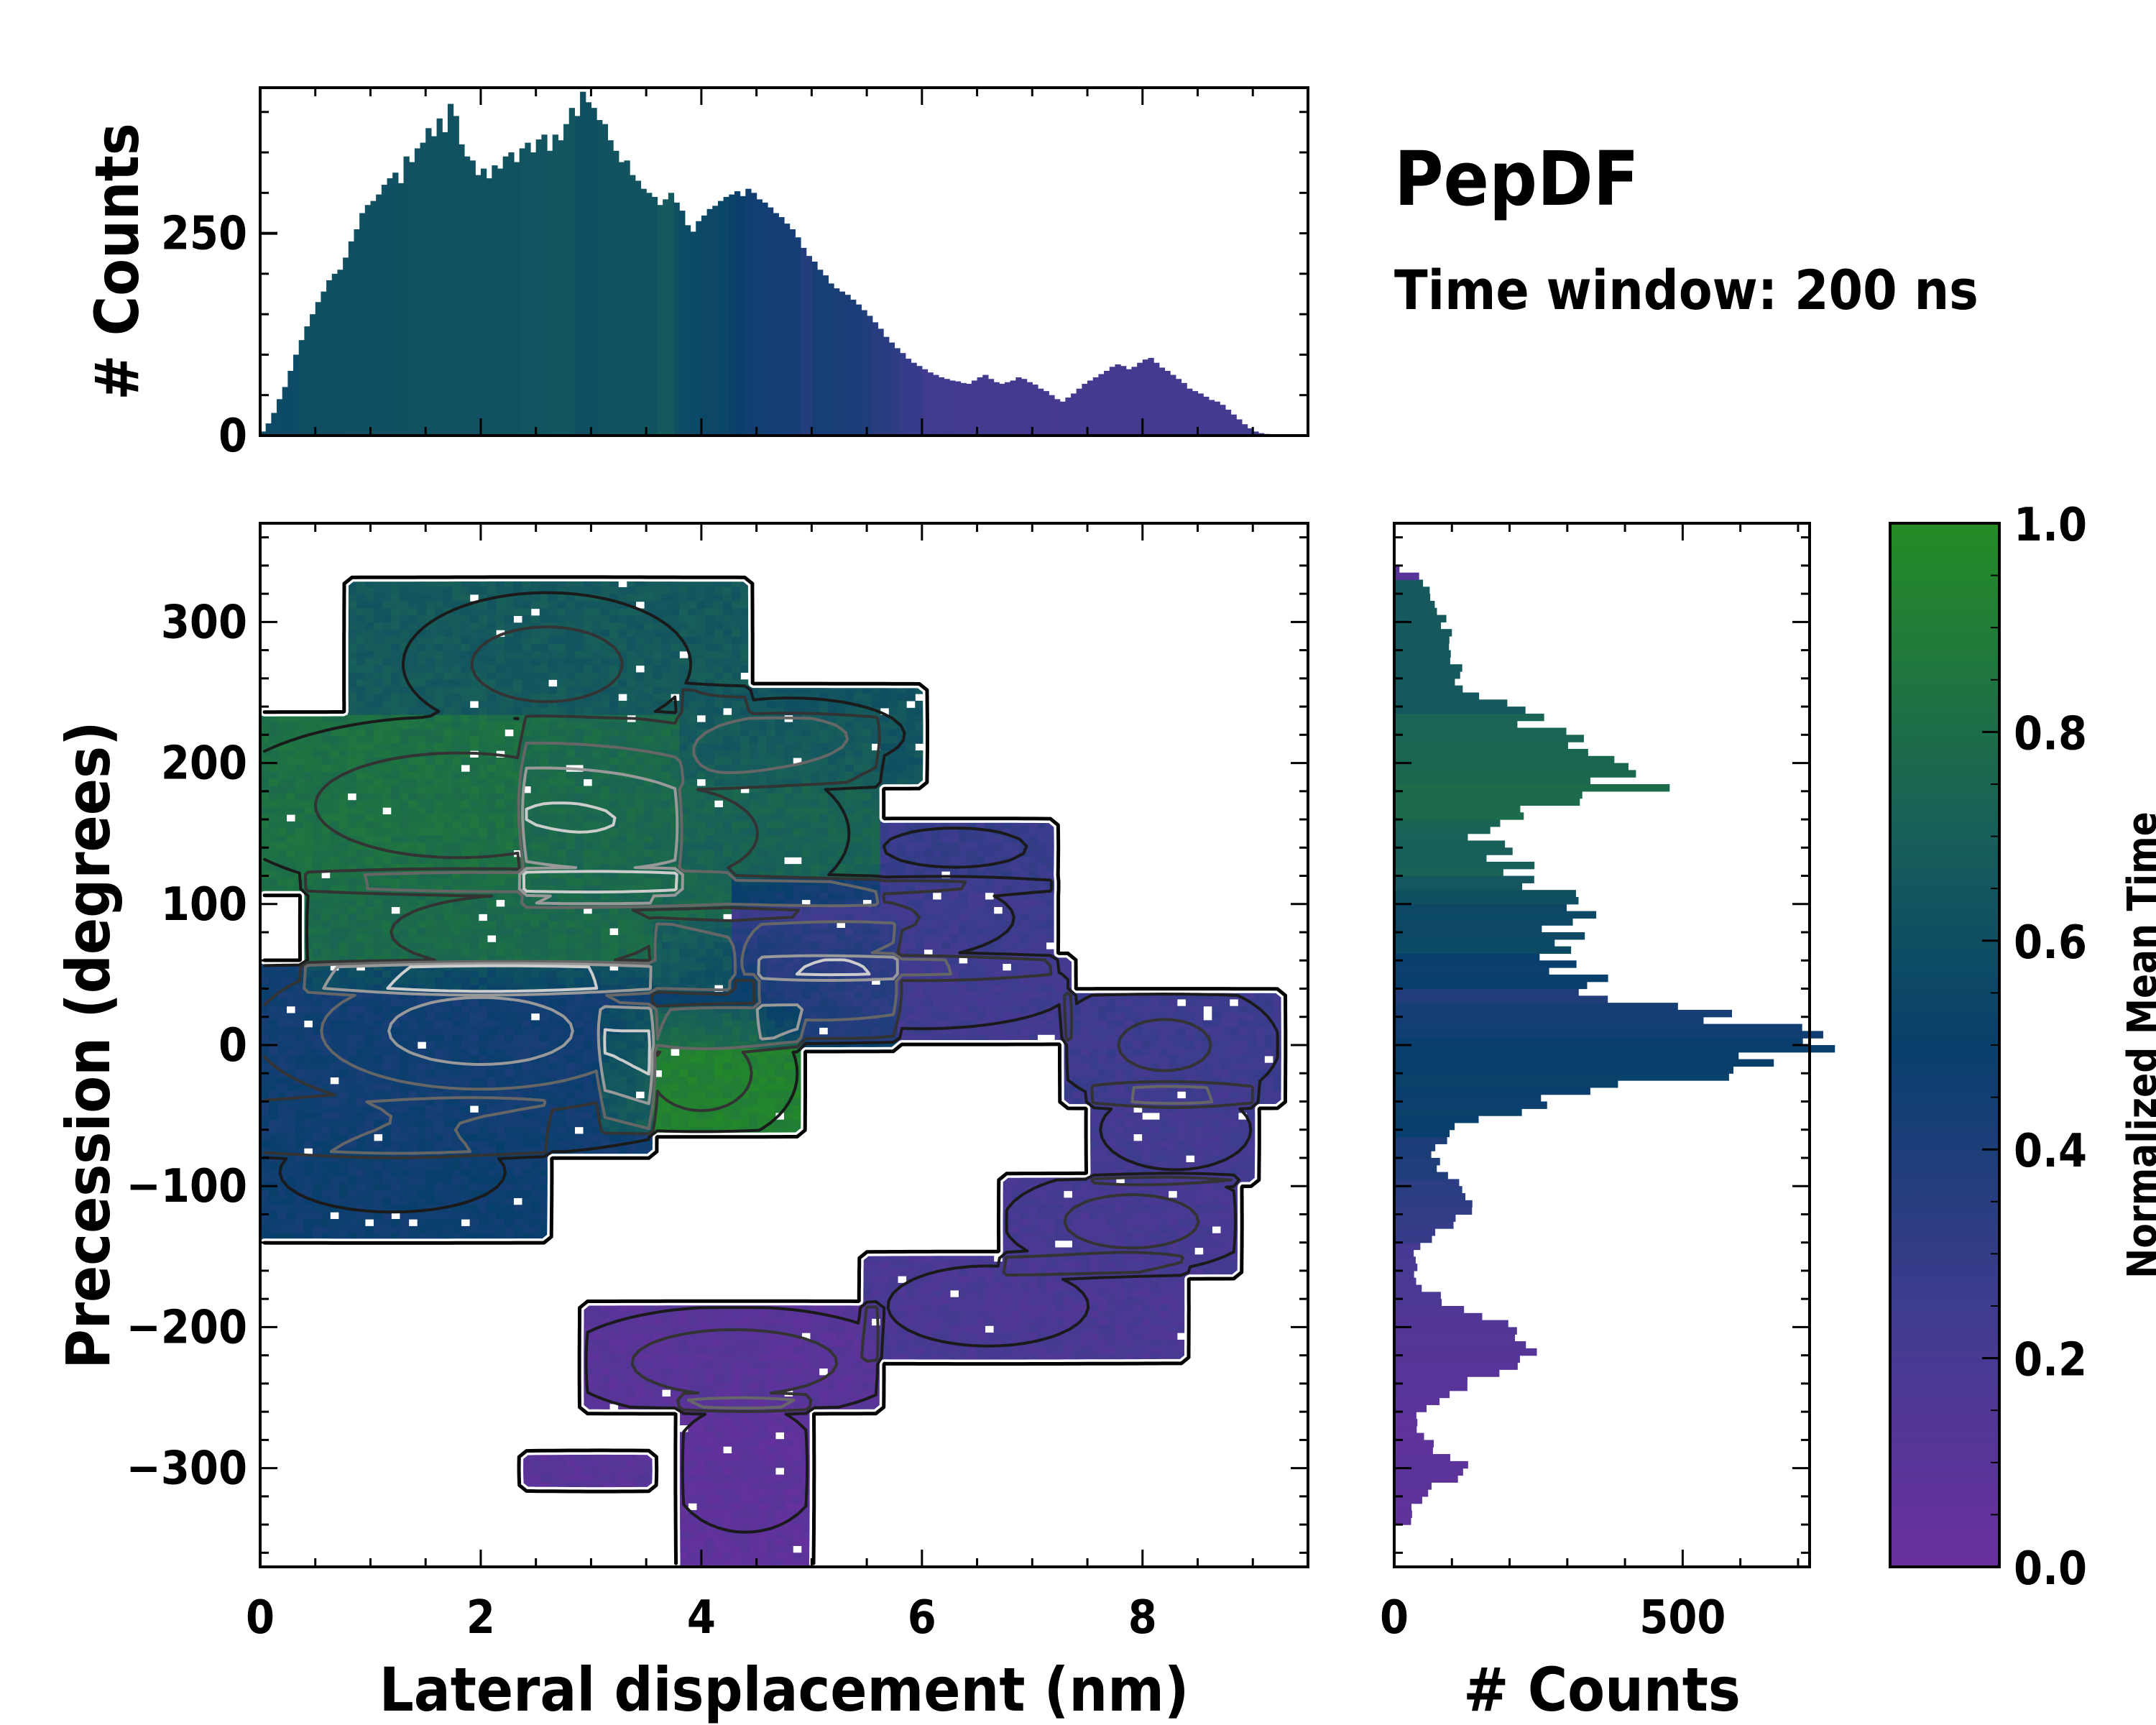 The width and height of the screenshot is (2156, 1725). Describe the element at coordinates (1686, 290) in the screenshot. I see `figure-subtitle: Time window: 200 ns` at that location.